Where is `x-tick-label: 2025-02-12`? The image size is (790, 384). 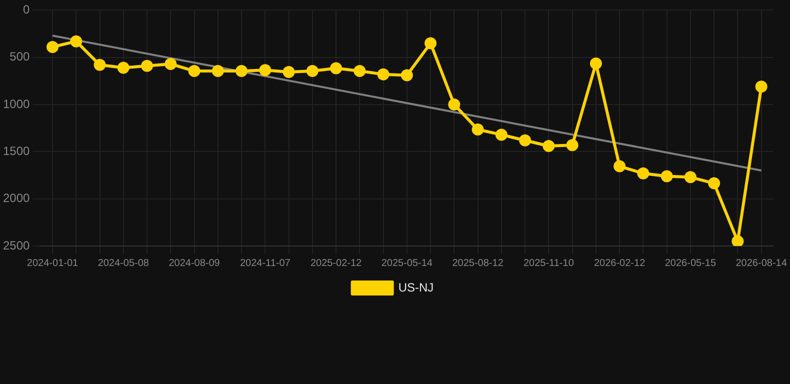 x-tick-label: 2025-02-12 is located at coordinates (336, 263).